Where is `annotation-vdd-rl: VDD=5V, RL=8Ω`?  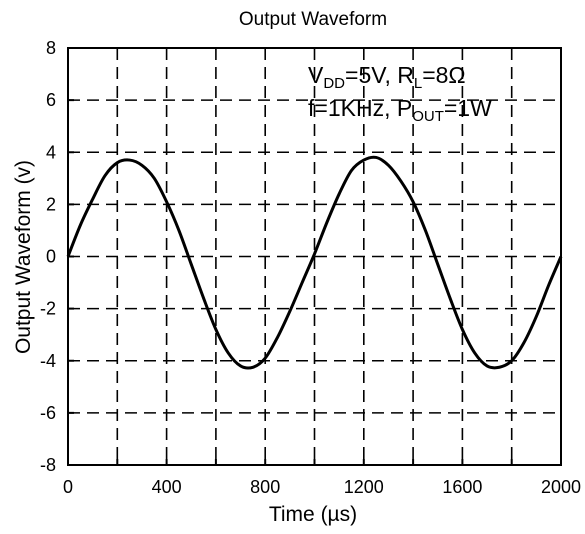 annotation-vdd-rl: VDD=5V, RL=8Ω is located at coordinates (387, 77).